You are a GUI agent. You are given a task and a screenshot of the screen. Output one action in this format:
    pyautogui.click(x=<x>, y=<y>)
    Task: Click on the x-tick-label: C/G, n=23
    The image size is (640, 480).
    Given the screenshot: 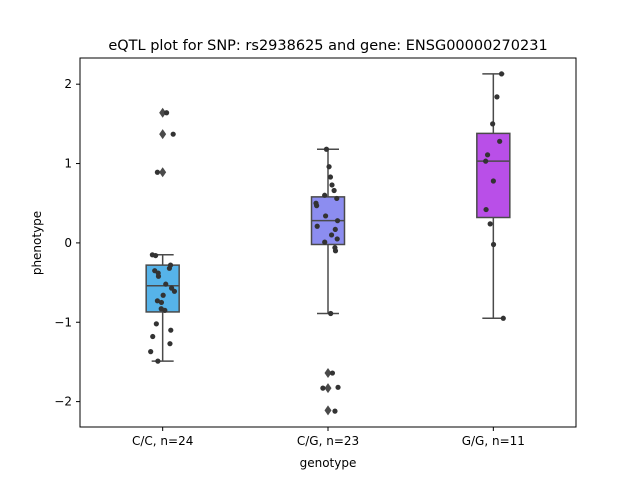 What is the action you would take?
    pyautogui.click(x=328, y=441)
    